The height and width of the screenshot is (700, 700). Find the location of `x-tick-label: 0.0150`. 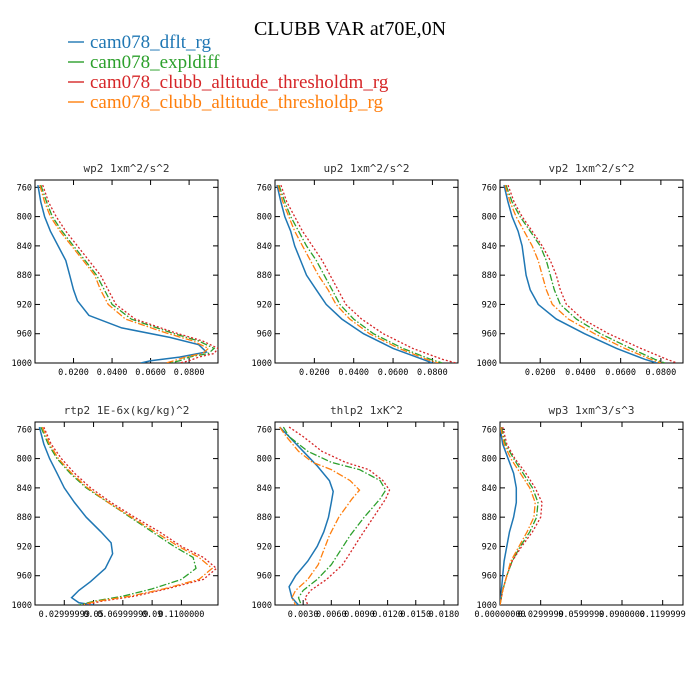

x-tick-label: 0.0150 is located at coordinates (415, 615).